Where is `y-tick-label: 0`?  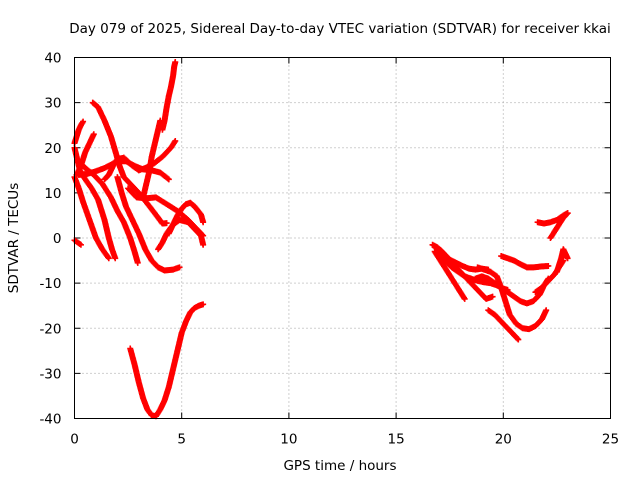 y-tick-label: 0 is located at coordinates (57, 239).